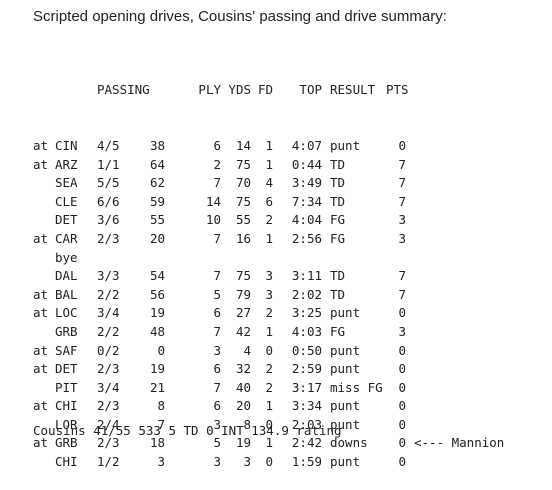 Image resolution: width=552 pixels, height=490 pixels. Describe the element at coordinates (108, 387) in the screenshot. I see `row-passing: 3/4` at that location.